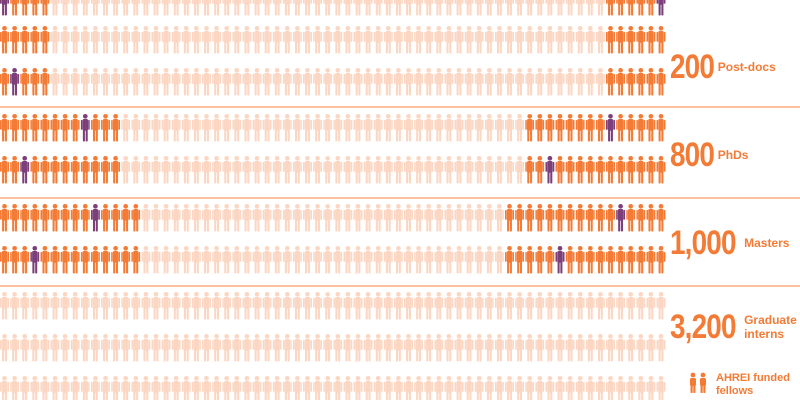  What do you see at coordinates (698, 382) in the screenshot?
I see `person-pair-icon` at bounding box center [698, 382].